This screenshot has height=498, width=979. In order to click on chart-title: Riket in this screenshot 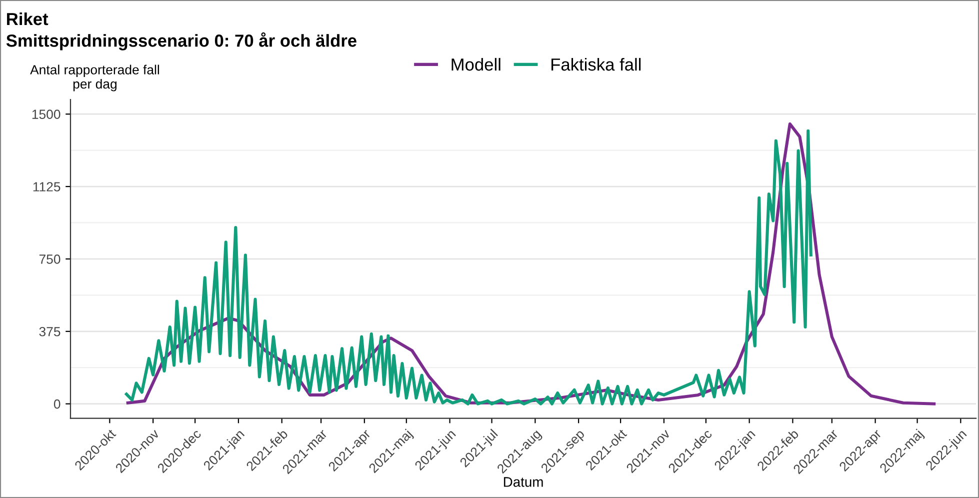, I will do `click(27, 19)`.